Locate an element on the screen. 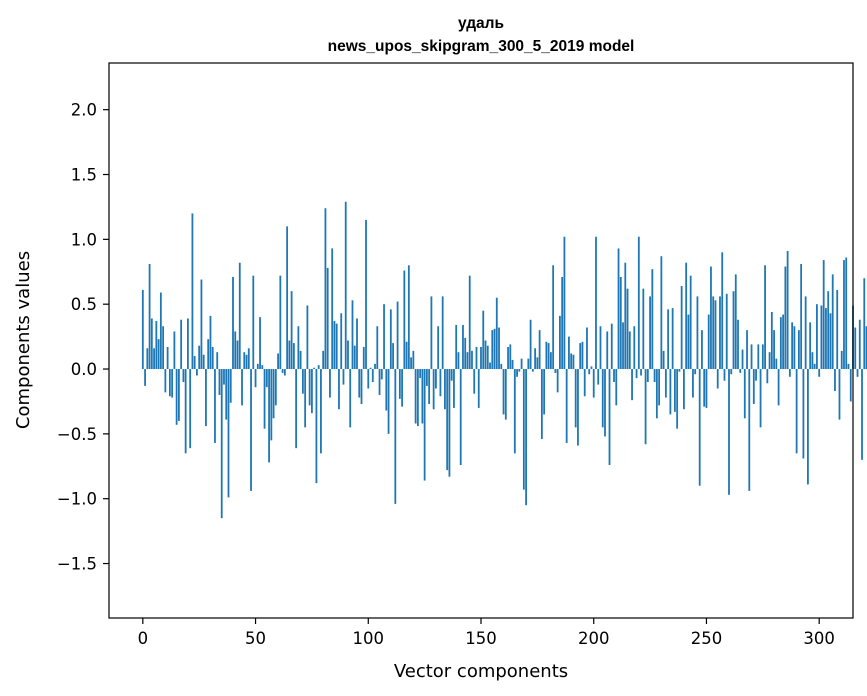  y-axis-label: Components values is located at coordinates (23, 340).